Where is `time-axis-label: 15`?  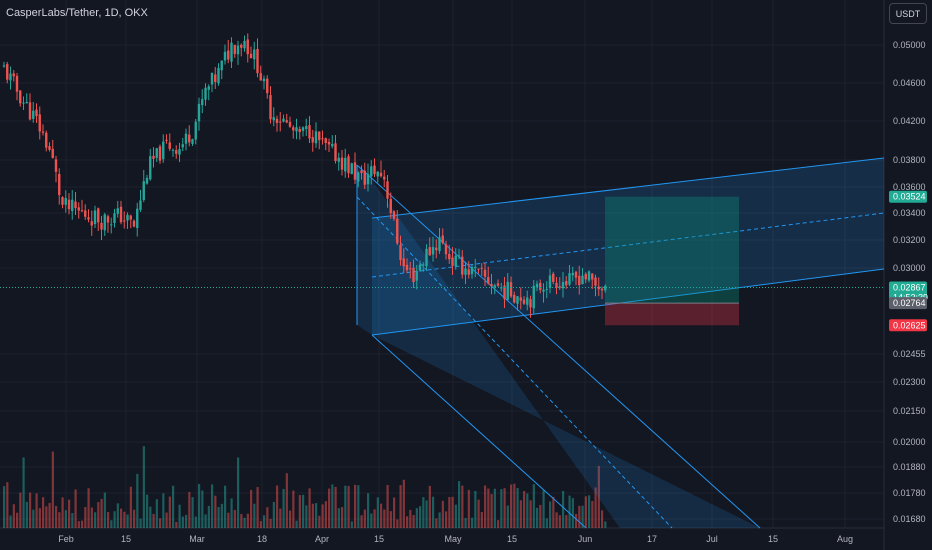 time-axis-label: 15 is located at coordinates (773, 539).